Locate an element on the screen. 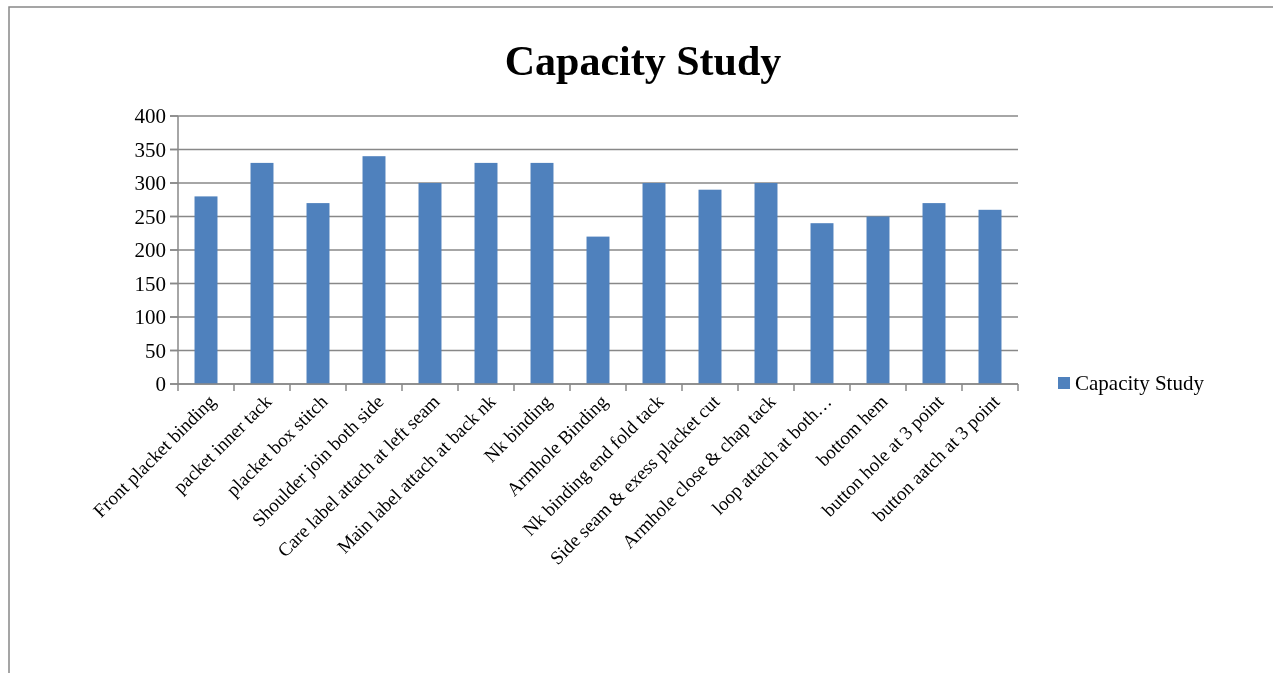 The height and width of the screenshot is (673, 1273). y-tick-label: 250 is located at coordinates (150, 216).